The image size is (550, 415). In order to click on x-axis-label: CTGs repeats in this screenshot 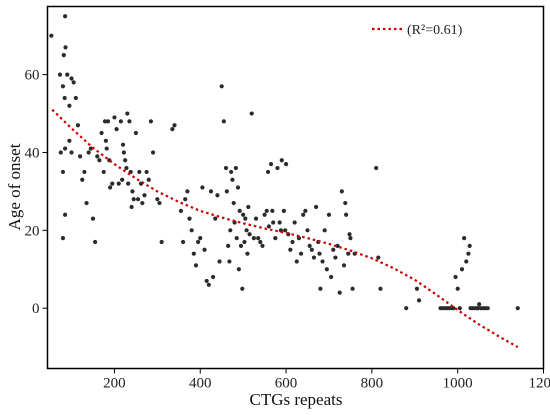, I will do `click(295, 399)`.